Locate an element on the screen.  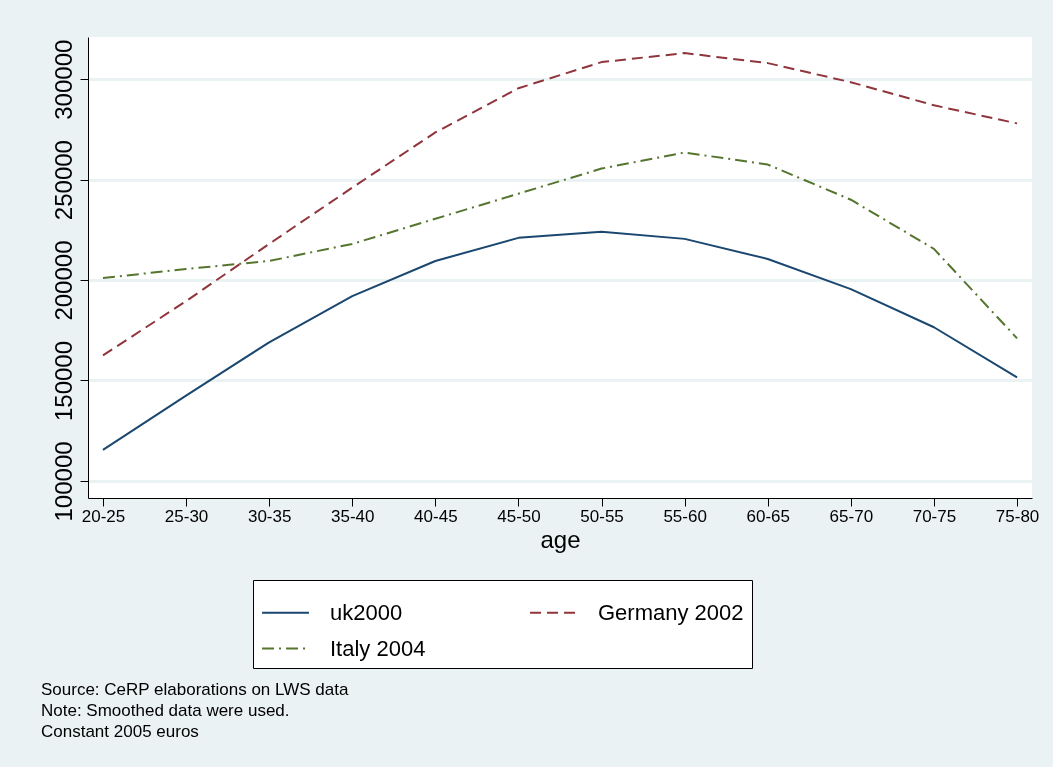
x-tick-label: 70-75 is located at coordinates (934, 516).